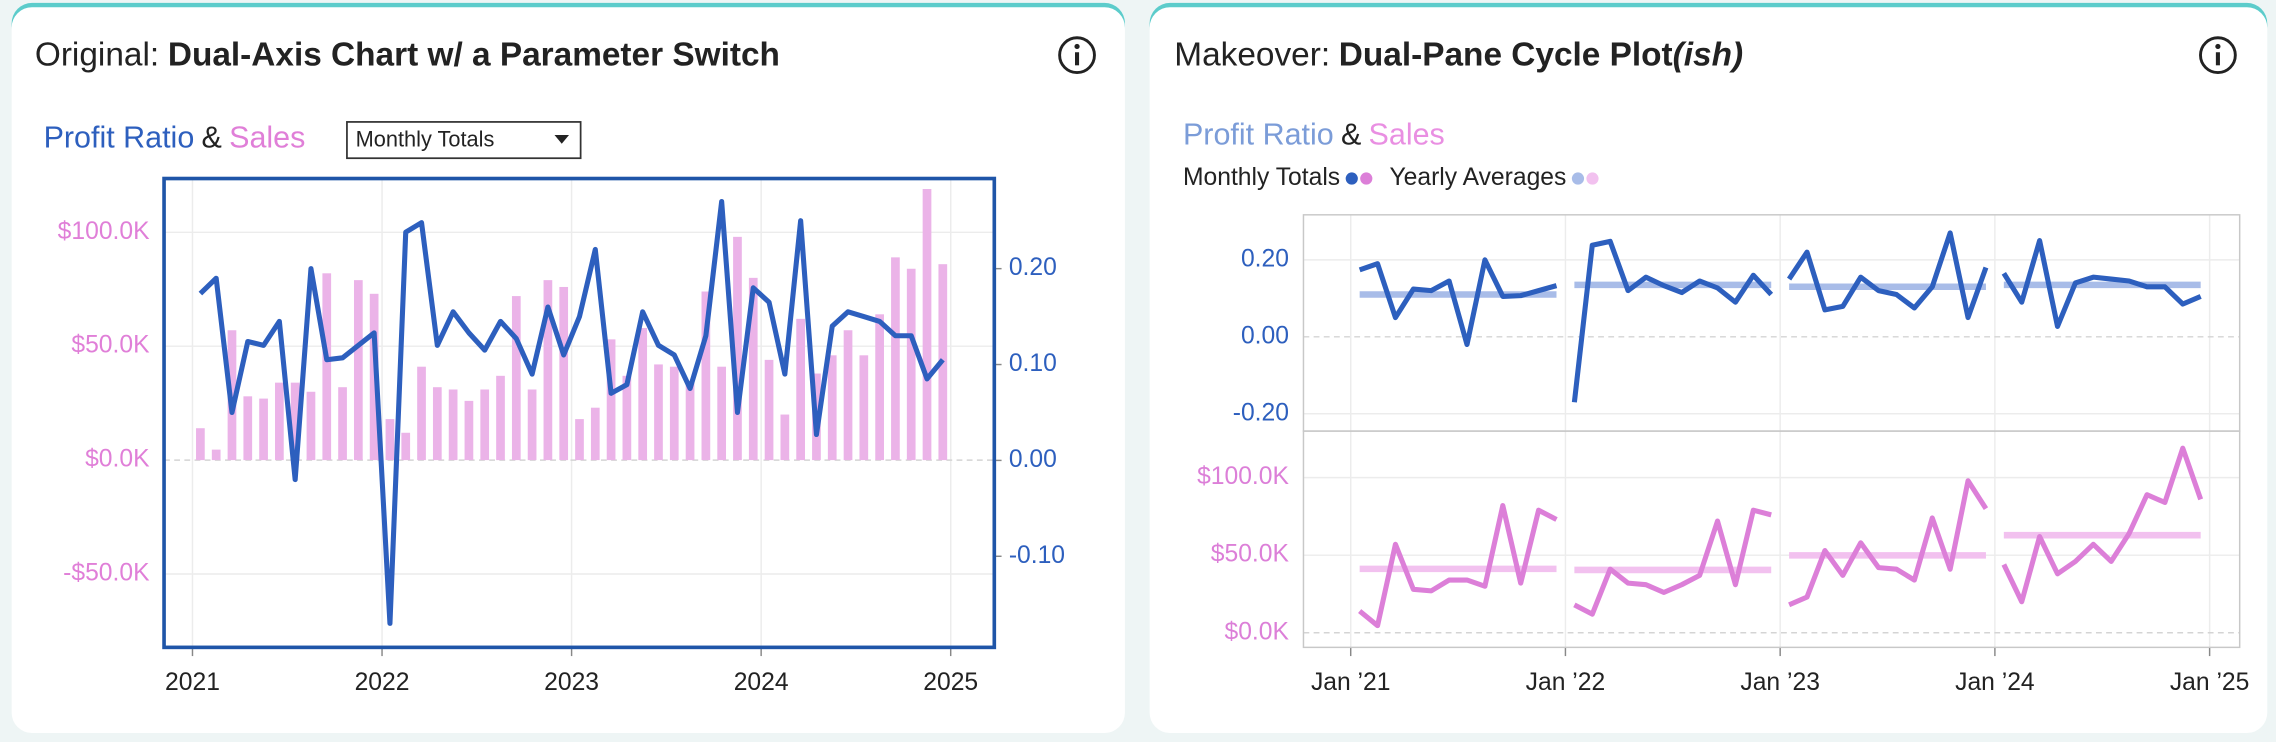  Describe the element at coordinates (425, 139) in the screenshot. I see `dropdown-value: Monthly Totals` at that location.